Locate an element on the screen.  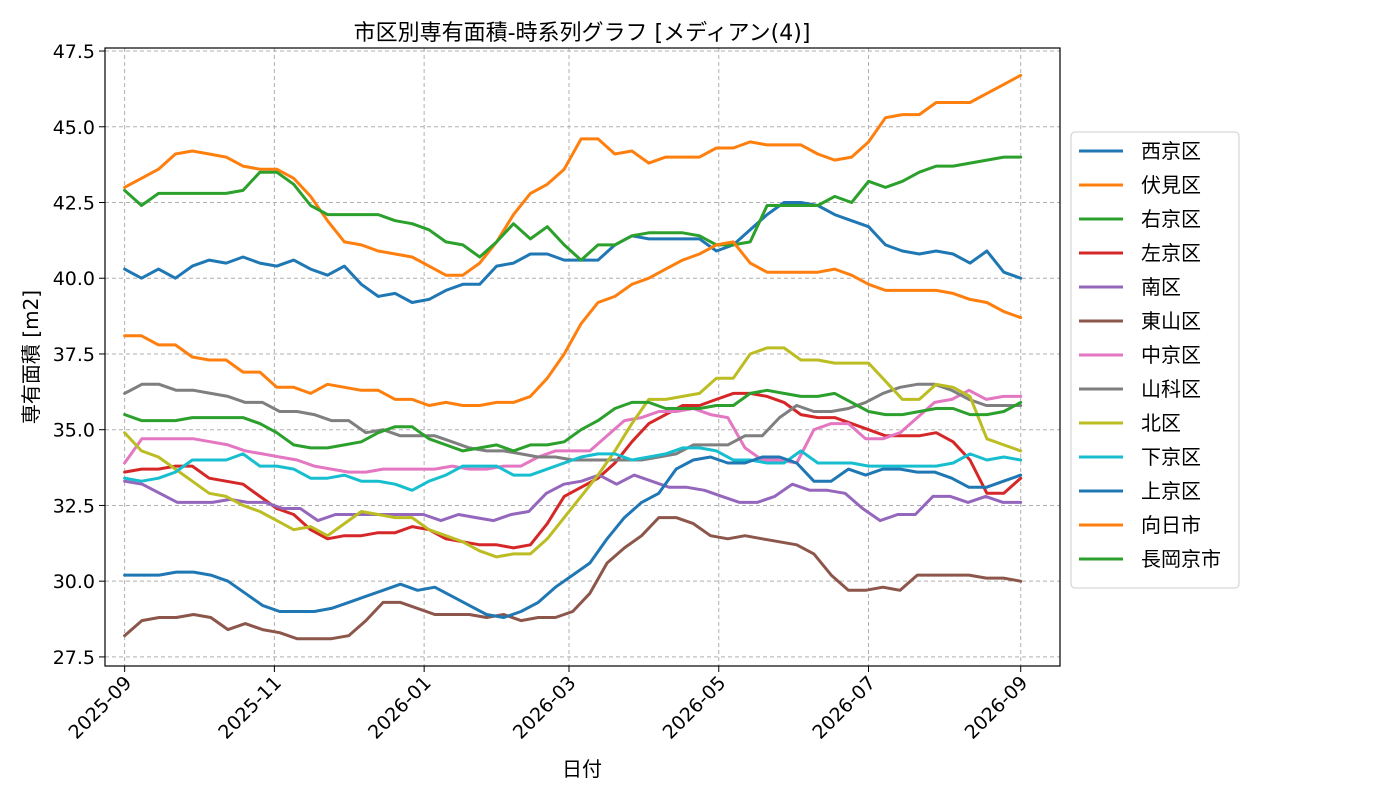
x-axis-label: 日付 is located at coordinates (582, 769).